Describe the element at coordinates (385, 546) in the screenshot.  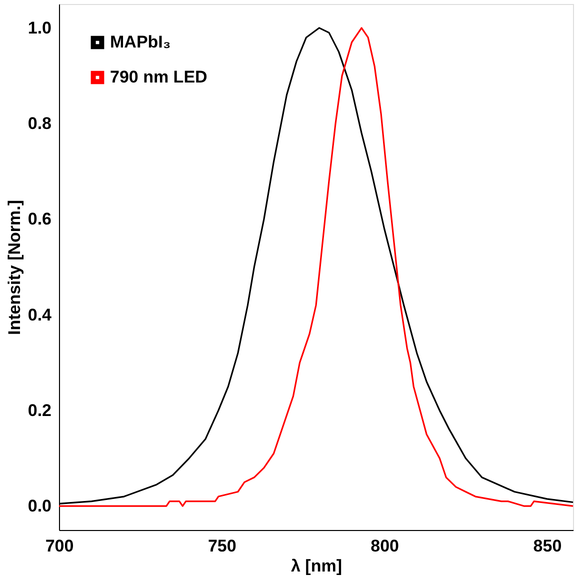
I see `x-tick-label: 800` at that location.